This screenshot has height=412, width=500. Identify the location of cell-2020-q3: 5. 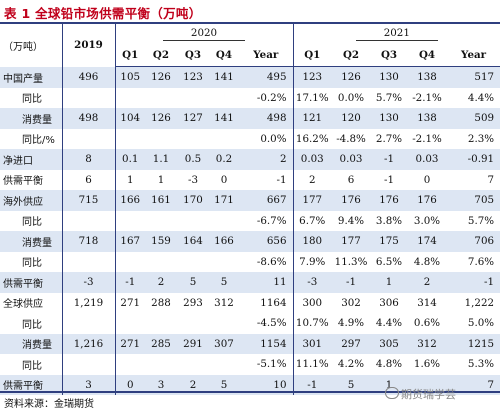
(193, 282).